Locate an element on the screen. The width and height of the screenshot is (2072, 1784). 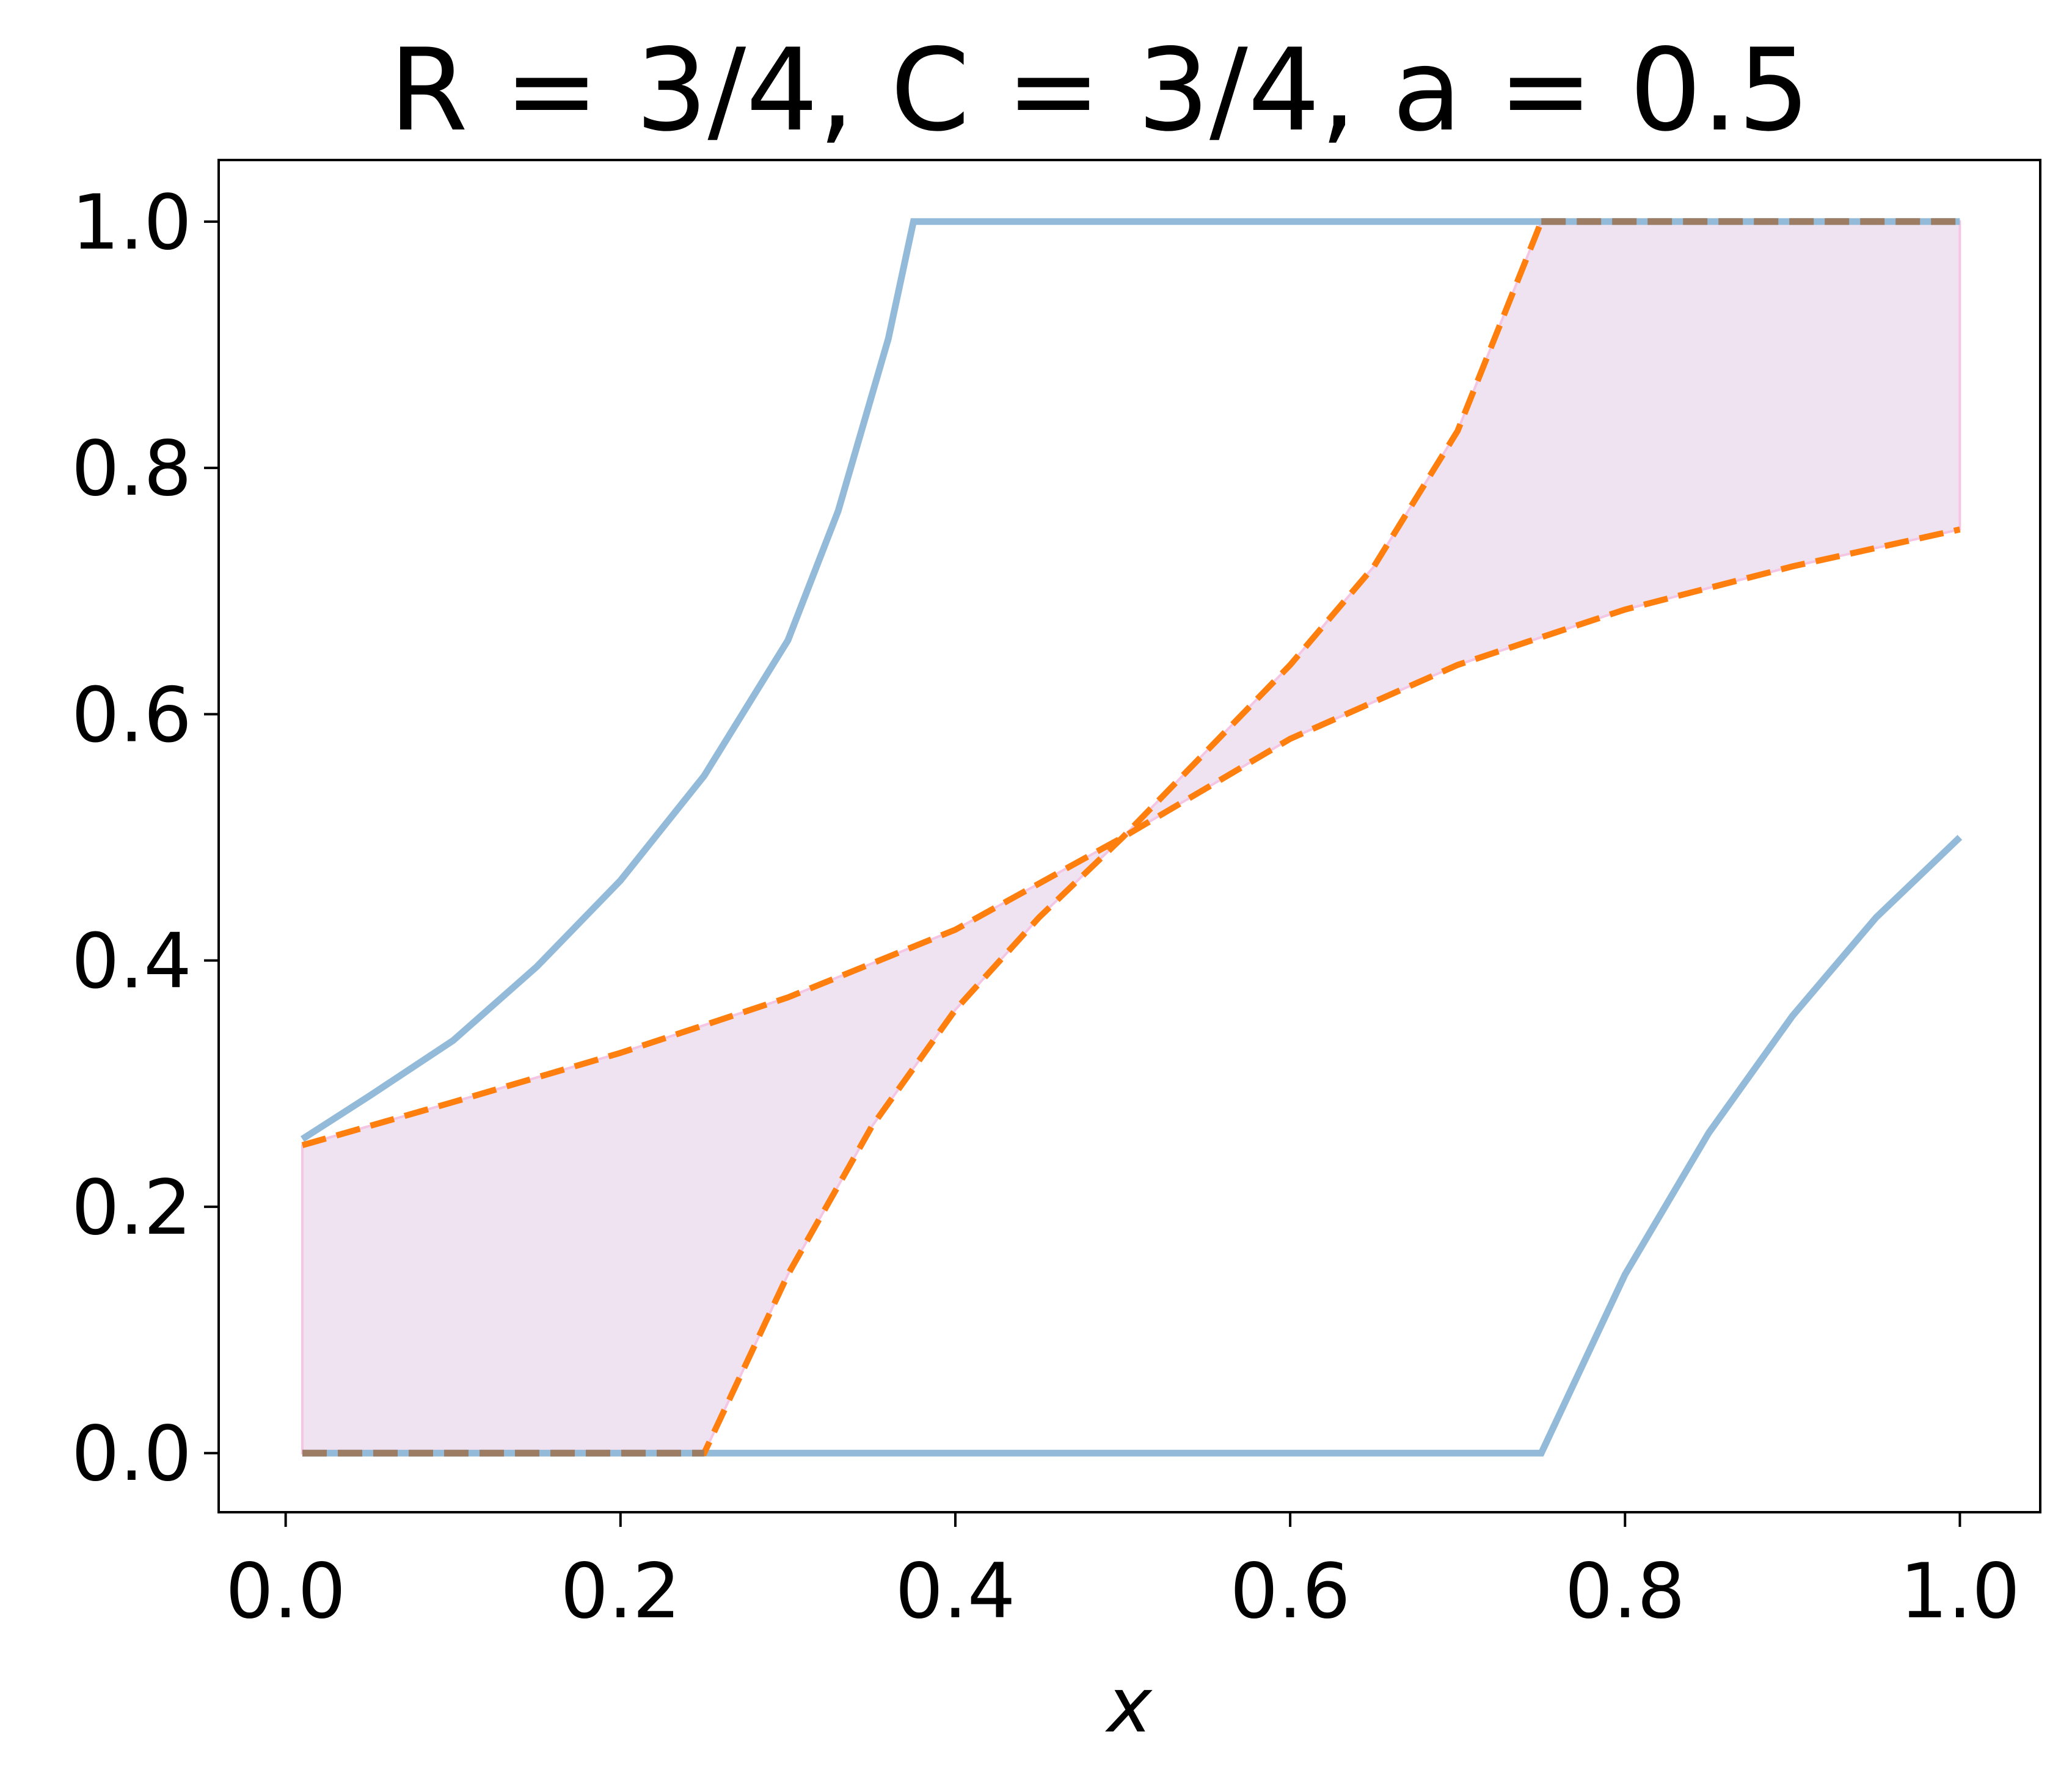
x-tick-label-3: 0.6 is located at coordinates (1290, 1592).